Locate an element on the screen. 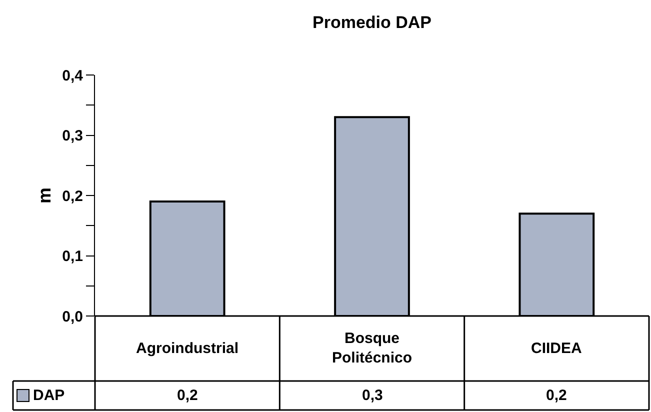 This screenshot has height=412, width=651. y-axis-title: m is located at coordinates (44, 195).